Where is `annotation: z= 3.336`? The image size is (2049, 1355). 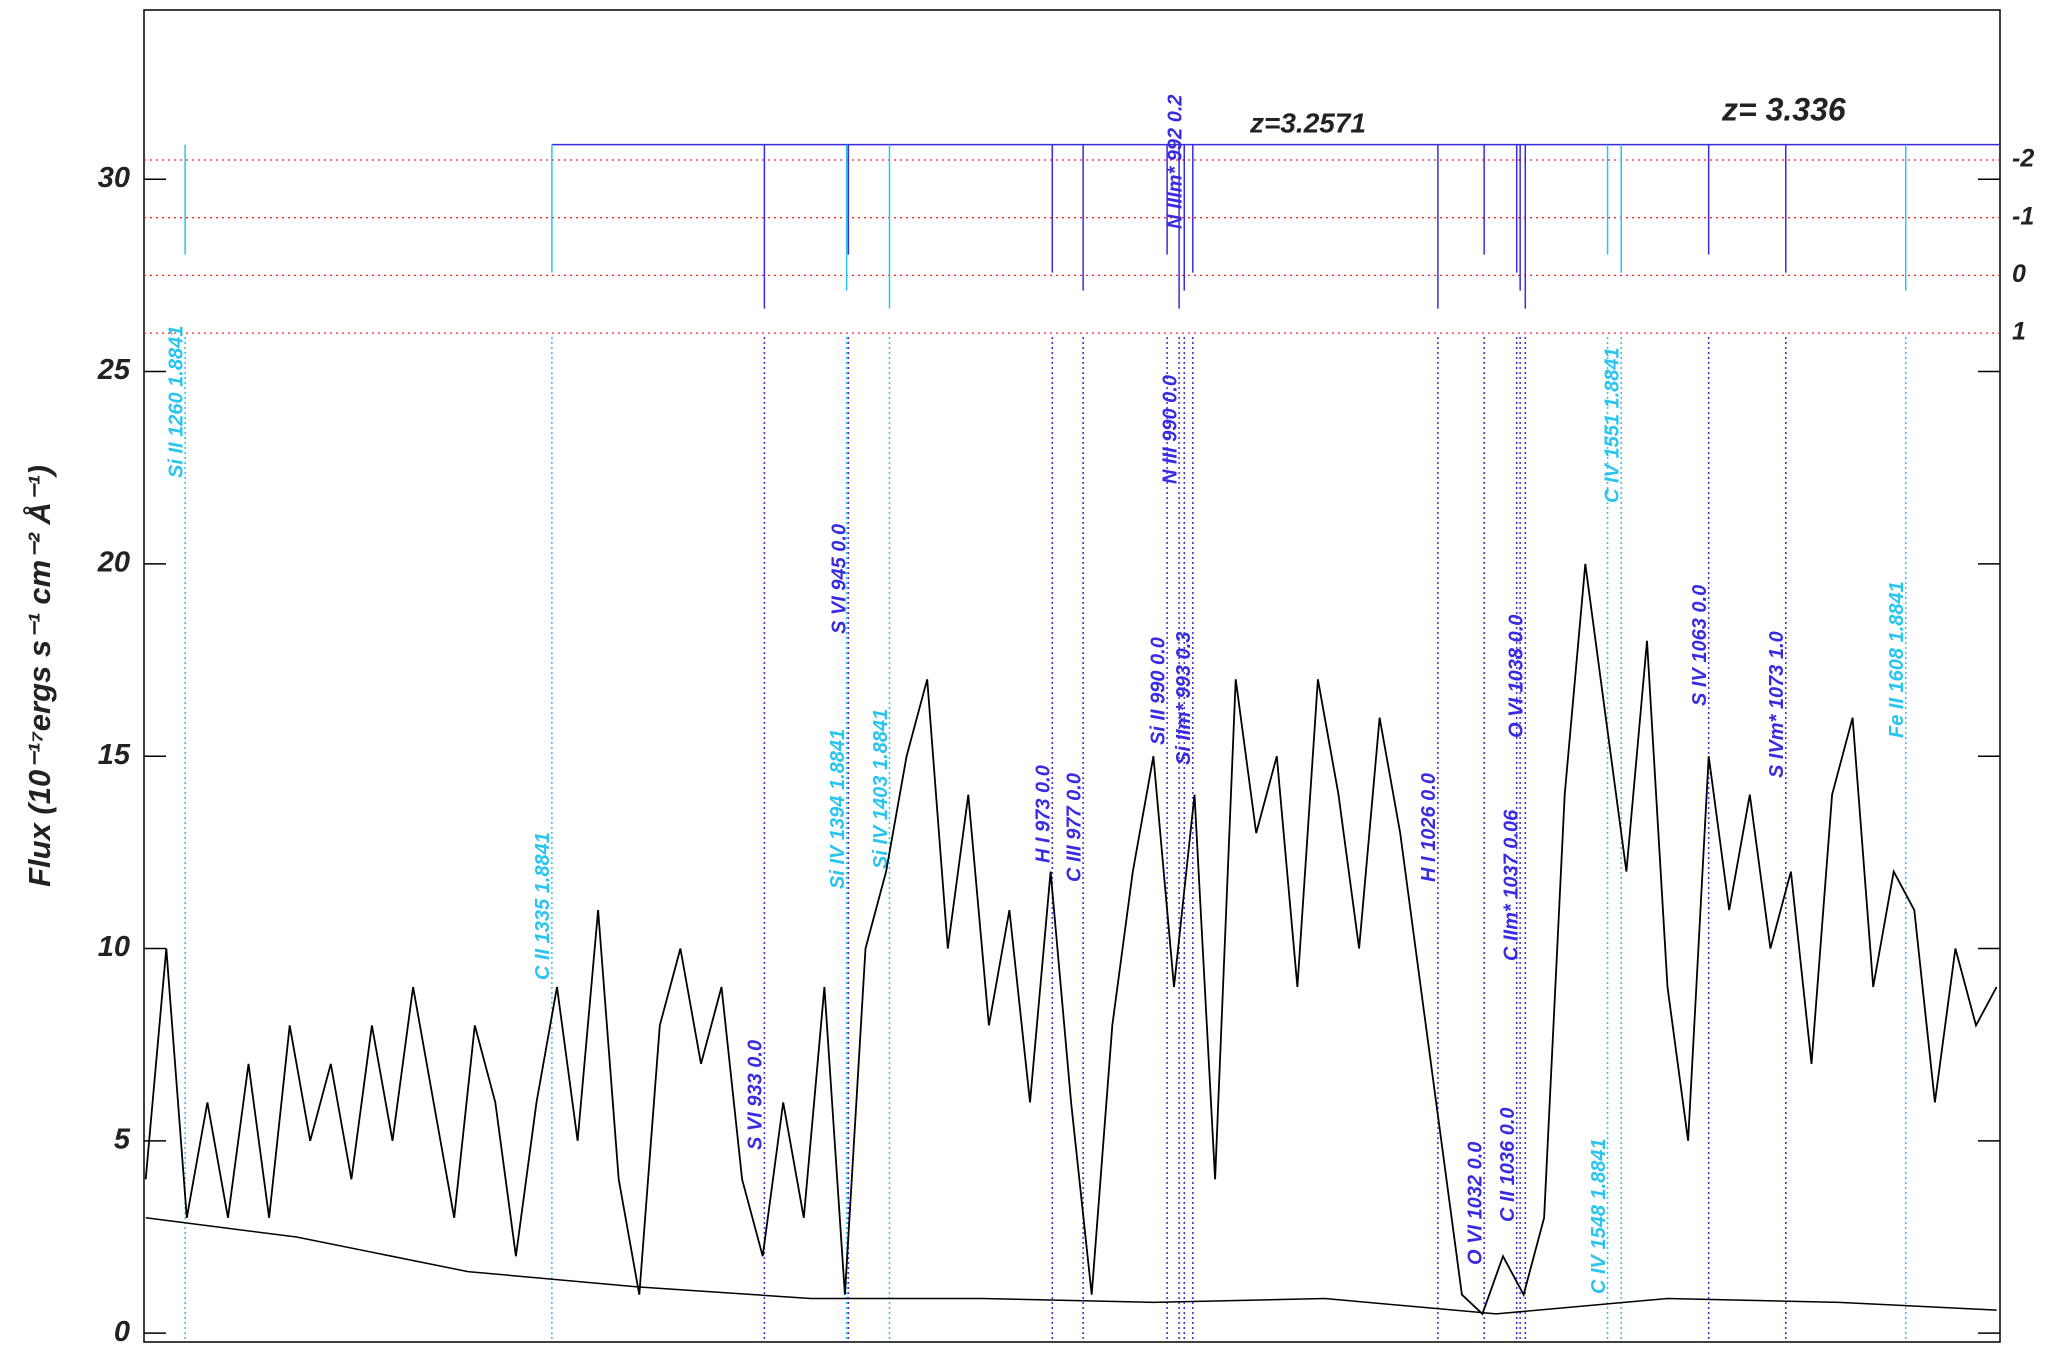
annotation: z= 3.336 is located at coordinates (1783, 109).